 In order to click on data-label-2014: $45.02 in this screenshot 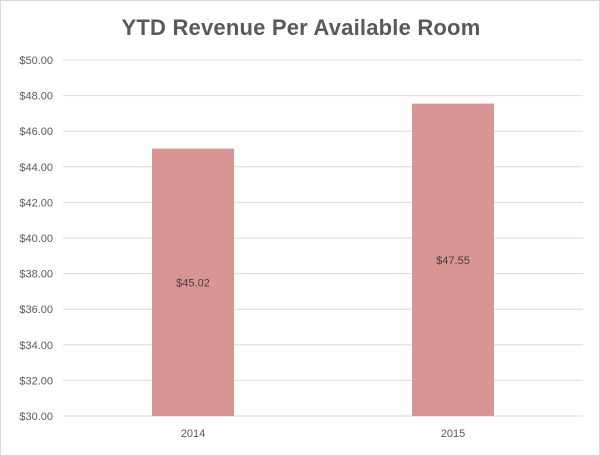, I will do `click(193, 283)`.